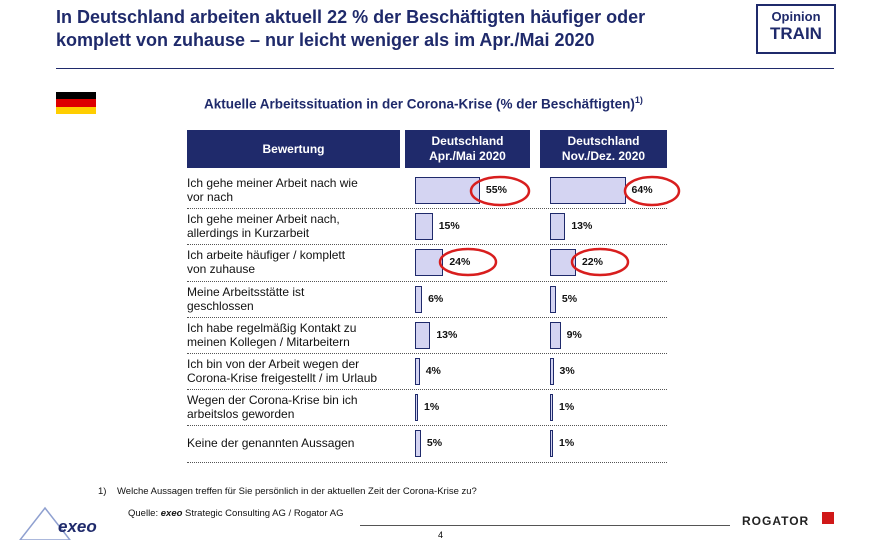  I want to click on source-text: Strategic Consulting AG / Rogator AG, so click(264, 513).